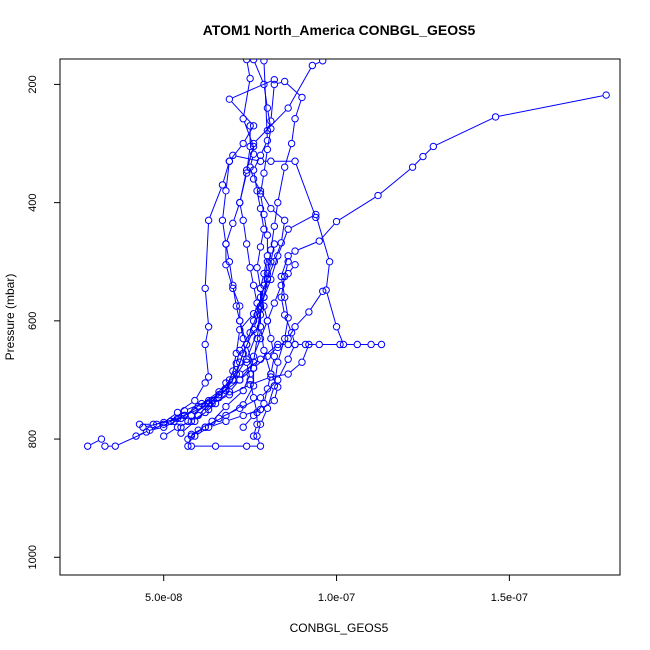  I want to click on x-tick-label: 1.5e-07, so click(509, 598).